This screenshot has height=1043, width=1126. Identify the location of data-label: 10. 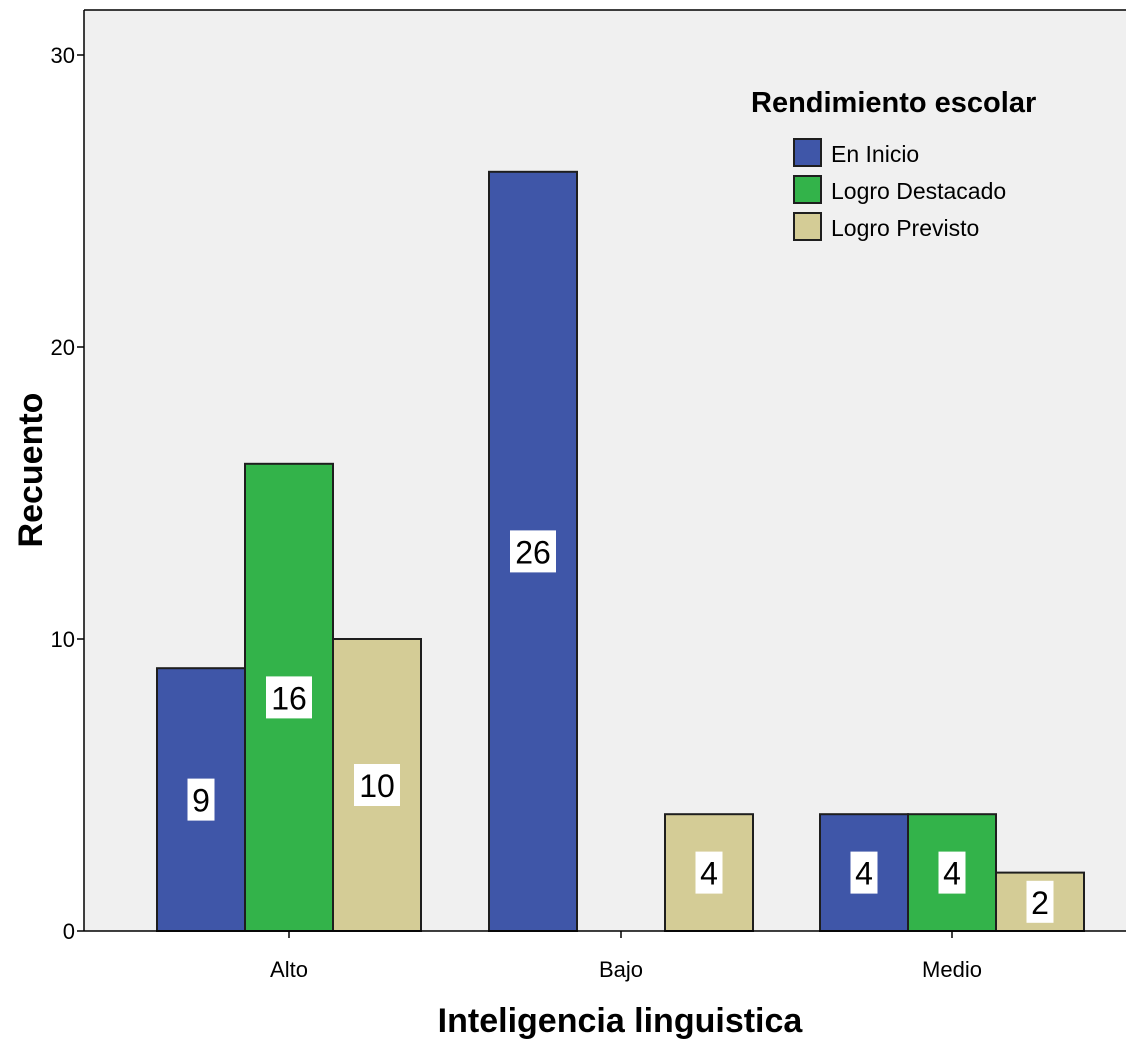
(377, 786).